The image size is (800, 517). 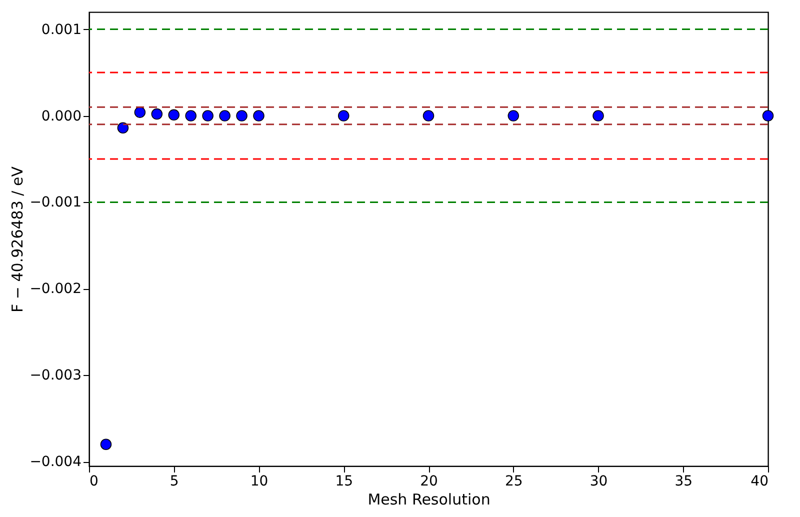 What do you see at coordinates (61, 116) in the screenshot?
I see `y-tick-label: 0.000` at bounding box center [61, 116].